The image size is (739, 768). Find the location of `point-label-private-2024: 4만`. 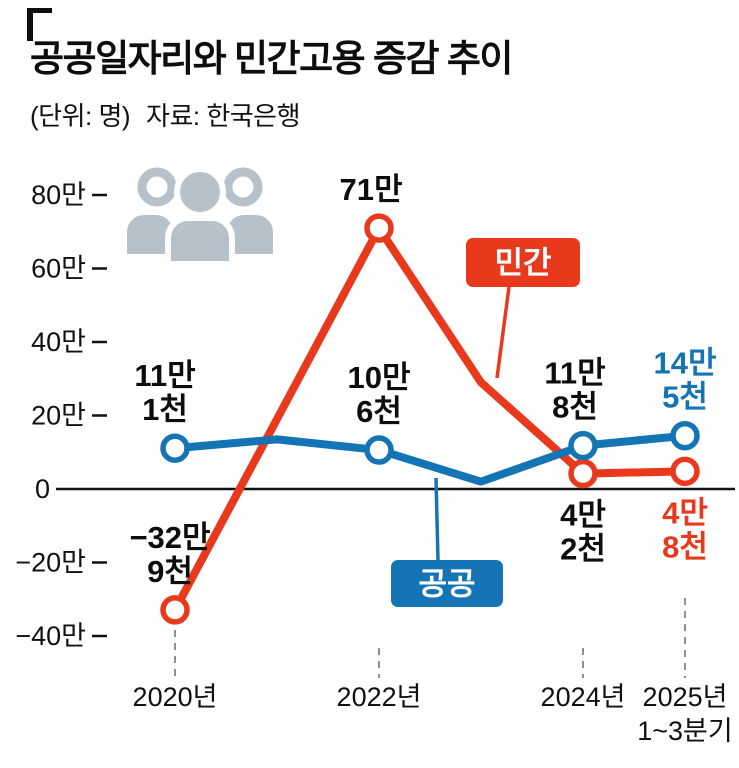

point-label-private-2024: 4만 is located at coordinates (583, 515).